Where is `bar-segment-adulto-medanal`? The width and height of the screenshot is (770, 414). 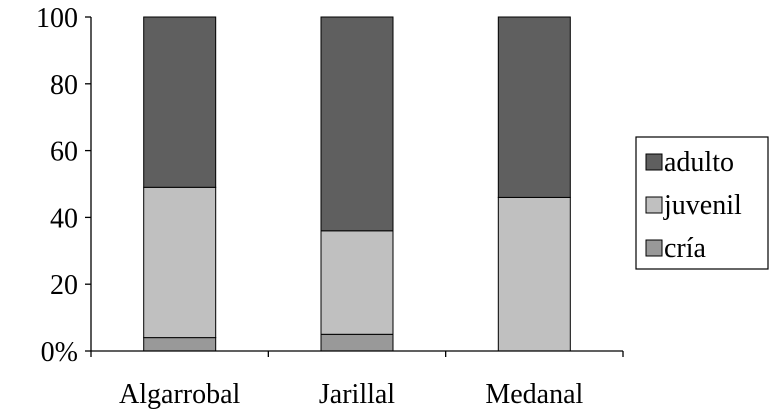 bar-segment-adulto-medanal is located at coordinates (534, 107).